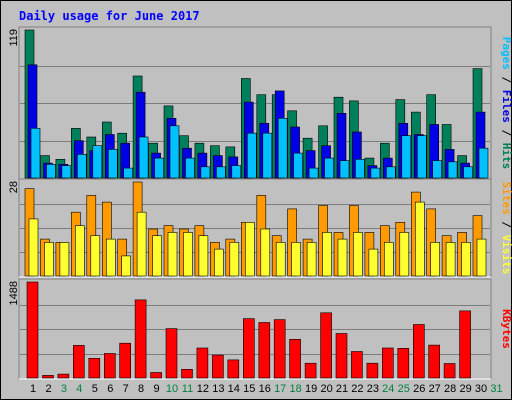 The width and height of the screenshot is (512, 400). What do you see at coordinates (404, 389) in the screenshot?
I see `day-label-25: 25` at bounding box center [404, 389].